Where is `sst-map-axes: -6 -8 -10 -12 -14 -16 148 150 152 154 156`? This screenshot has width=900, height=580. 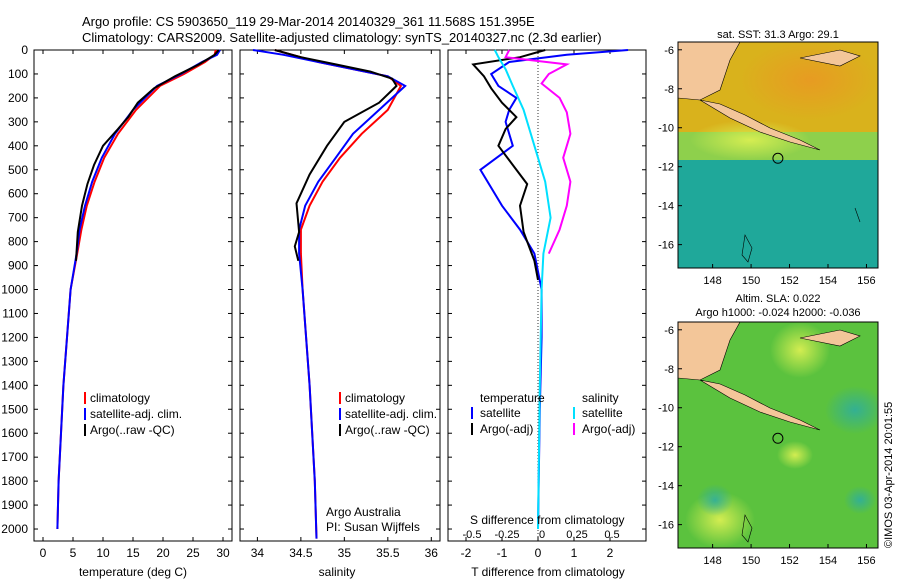 sst-map-axes: -6 -8 -10 -12 -14 -16 148 150 152 154 156 is located at coordinates (767, 166).